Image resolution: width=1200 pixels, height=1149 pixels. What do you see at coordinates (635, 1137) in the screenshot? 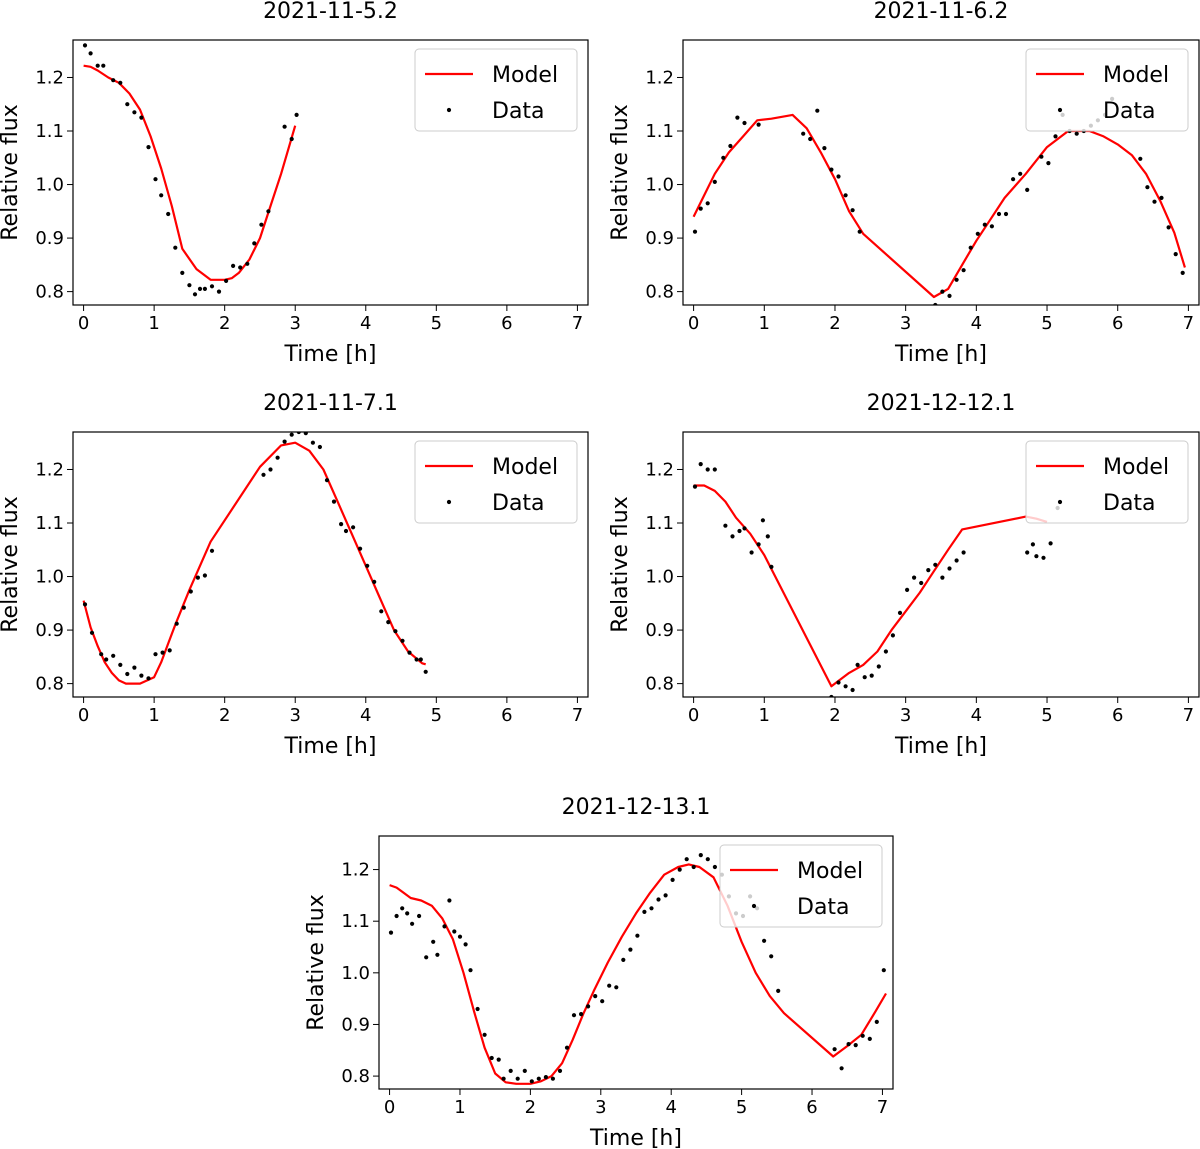
I see `x-axis-label: Time [h]` at bounding box center [635, 1137].